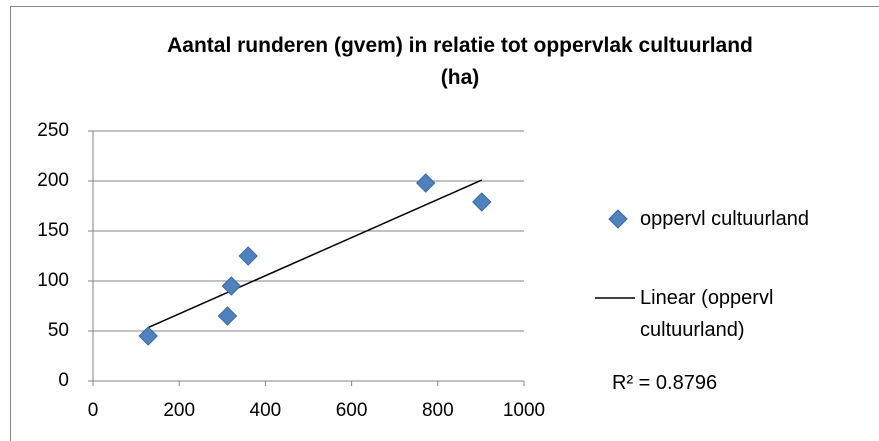  Describe the element at coordinates (618, 219) in the screenshot. I see `legend-marker` at that location.